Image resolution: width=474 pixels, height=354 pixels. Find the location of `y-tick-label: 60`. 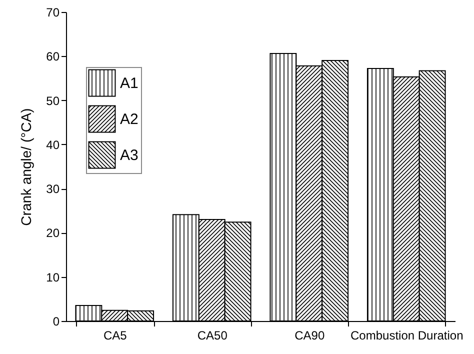

y-tick-label: 60 is located at coordinates (53, 57).